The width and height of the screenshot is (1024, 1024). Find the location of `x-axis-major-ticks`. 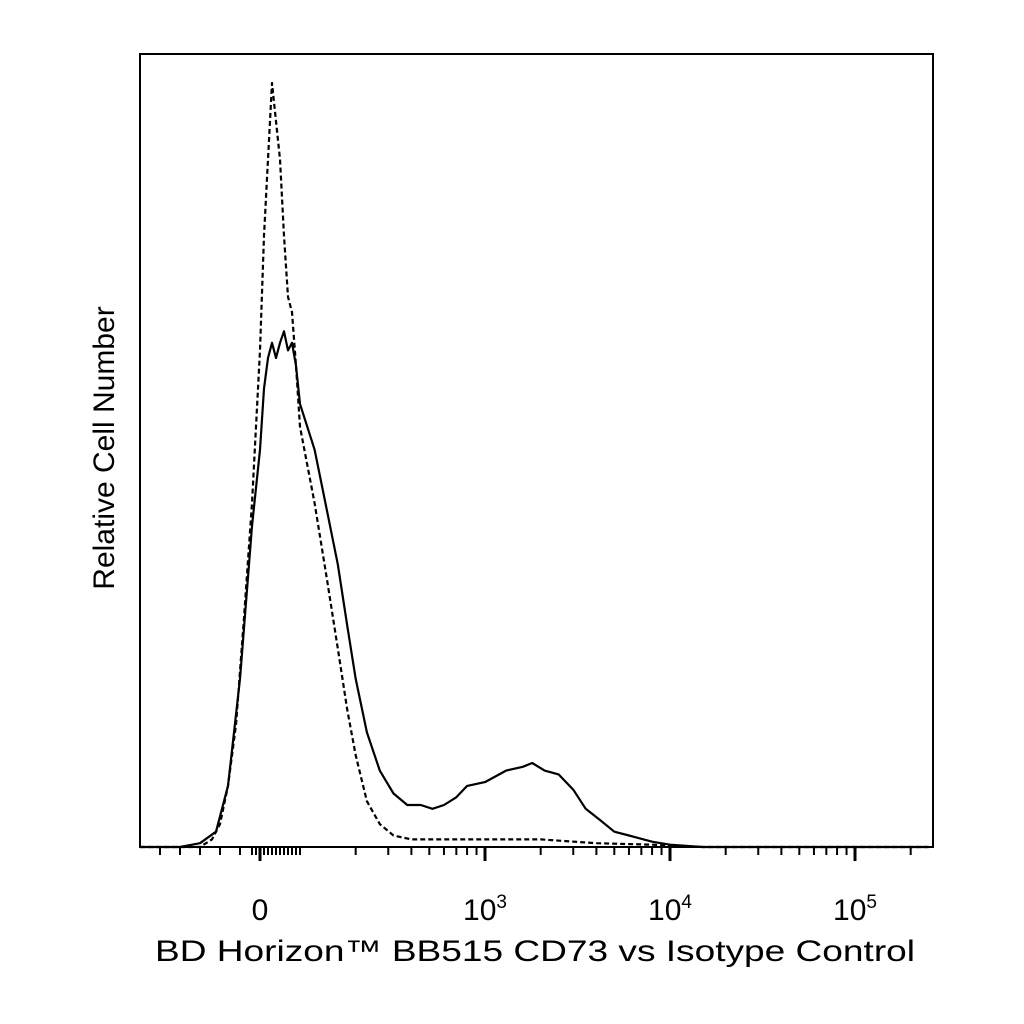

x-axis-major-ticks is located at coordinates (557, 854).